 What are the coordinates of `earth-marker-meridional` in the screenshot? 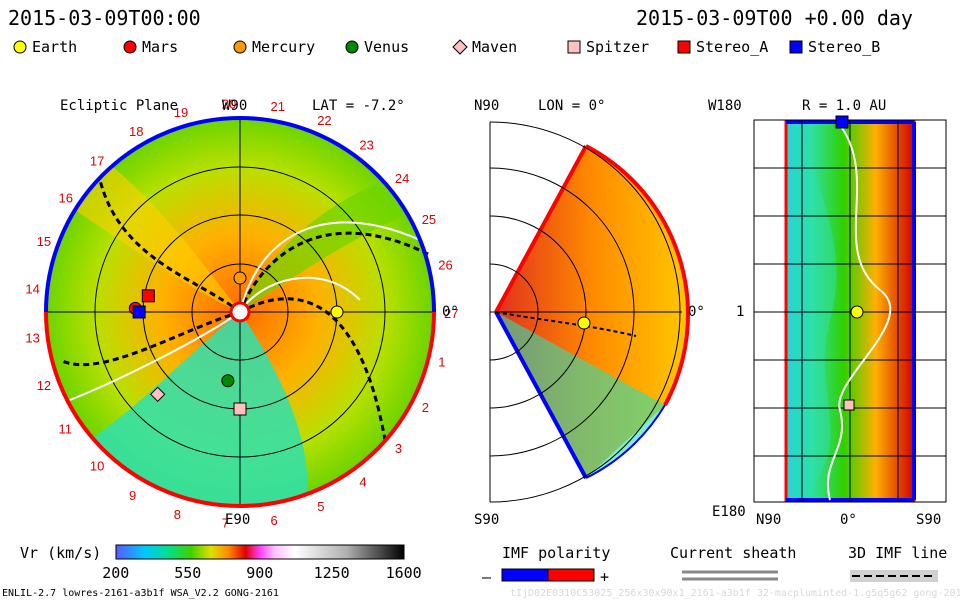 It's located at (584, 323).